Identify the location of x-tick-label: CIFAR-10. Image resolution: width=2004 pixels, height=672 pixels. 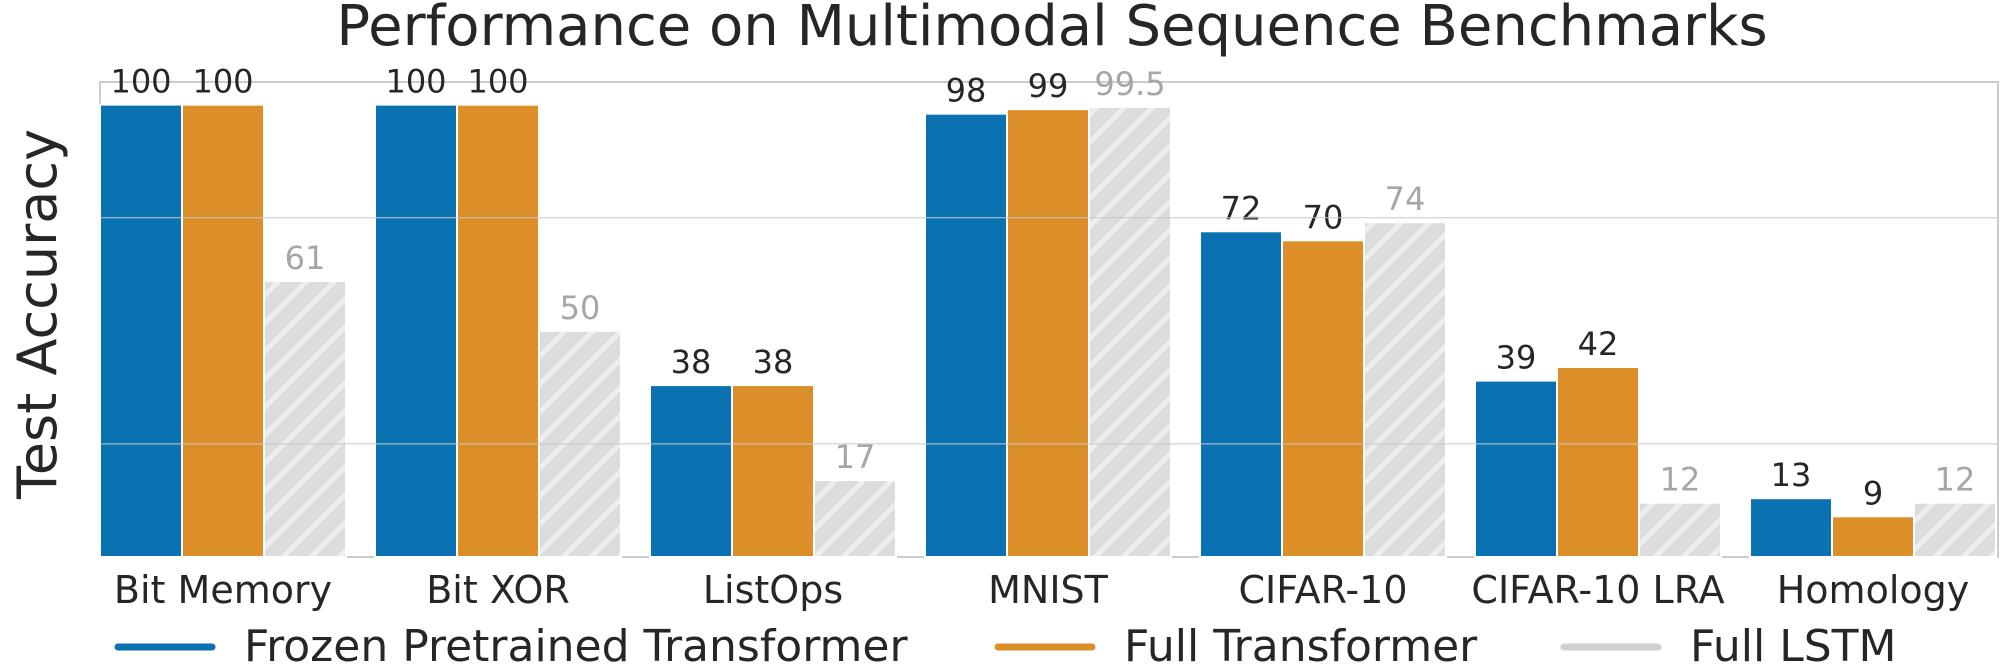
(1322, 590).